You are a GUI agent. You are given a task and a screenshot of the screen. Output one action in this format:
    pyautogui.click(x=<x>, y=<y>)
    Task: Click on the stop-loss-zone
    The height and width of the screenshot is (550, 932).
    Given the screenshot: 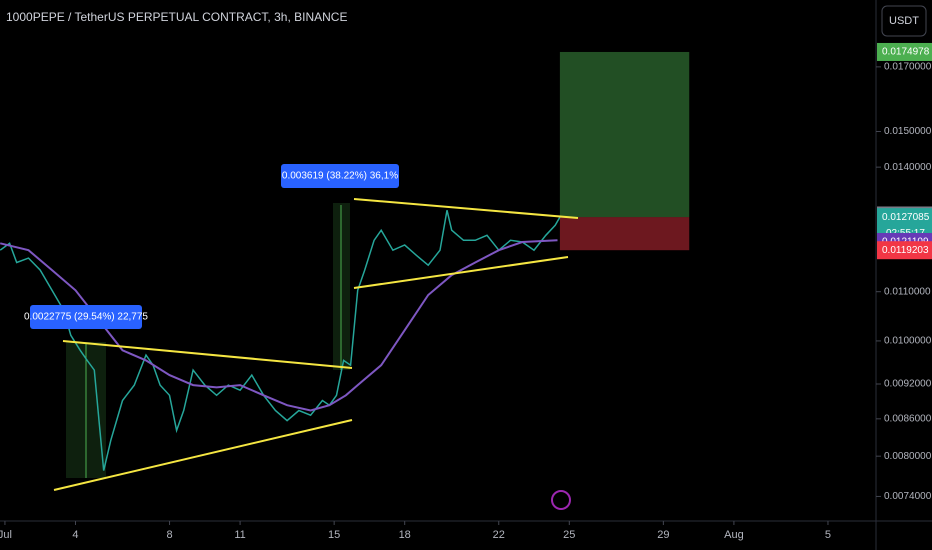 What is the action you would take?
    pyautogui.click(x=624, y=234)
    